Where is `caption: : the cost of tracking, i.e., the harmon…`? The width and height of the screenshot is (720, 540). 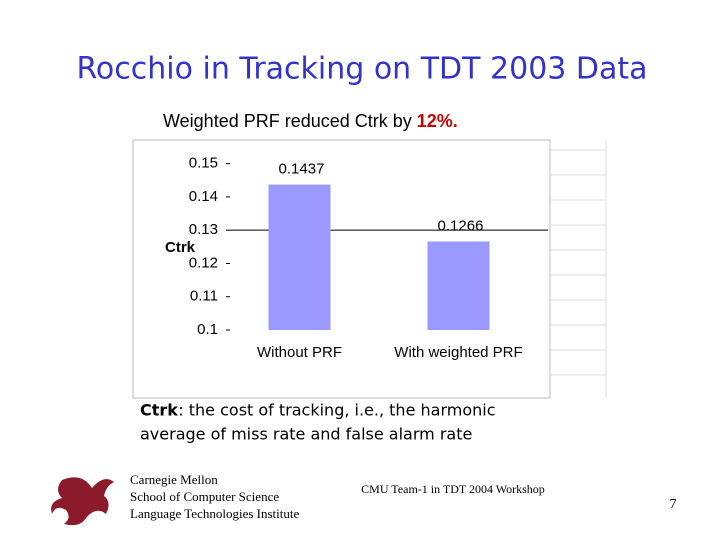 caption: : the cost of tracking, i.e., the harmon… is located at coordinates (336, 410).